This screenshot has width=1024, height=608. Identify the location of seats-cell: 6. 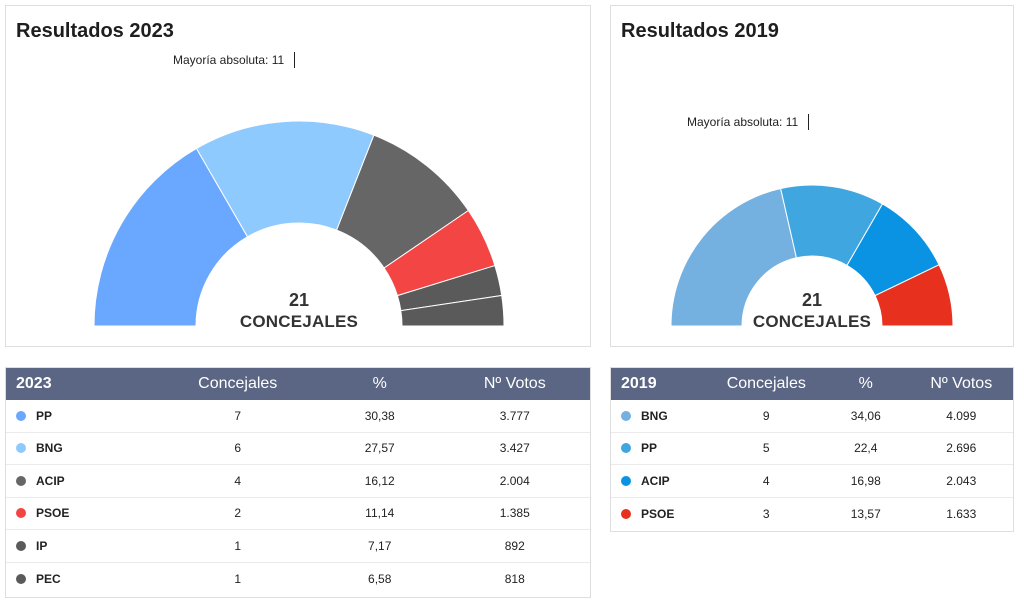
(238, 448).